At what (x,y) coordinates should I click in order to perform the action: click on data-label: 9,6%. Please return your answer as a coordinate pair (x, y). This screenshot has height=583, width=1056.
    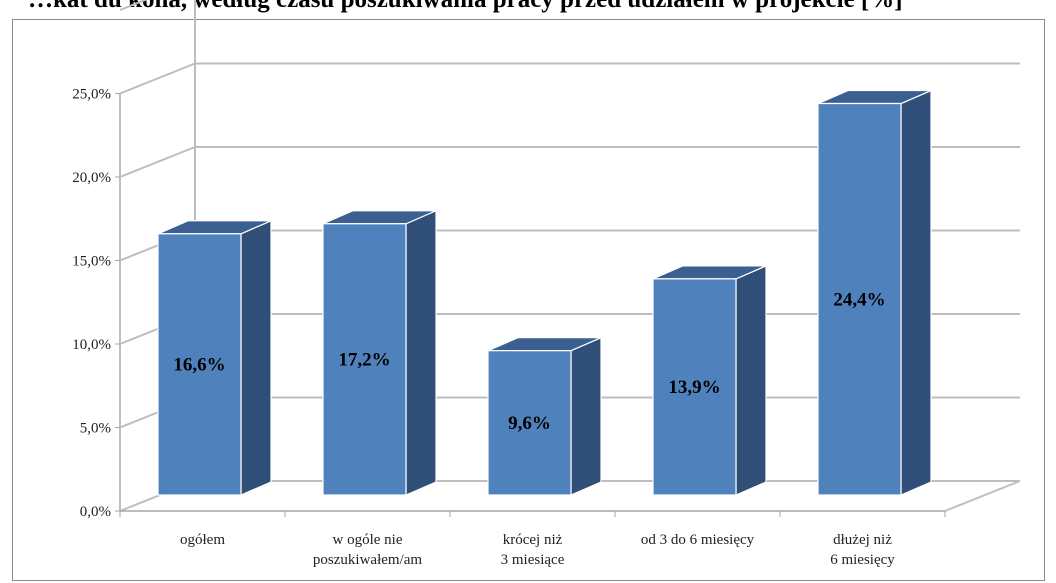
    Looking at the image, I should click on (529, 423).